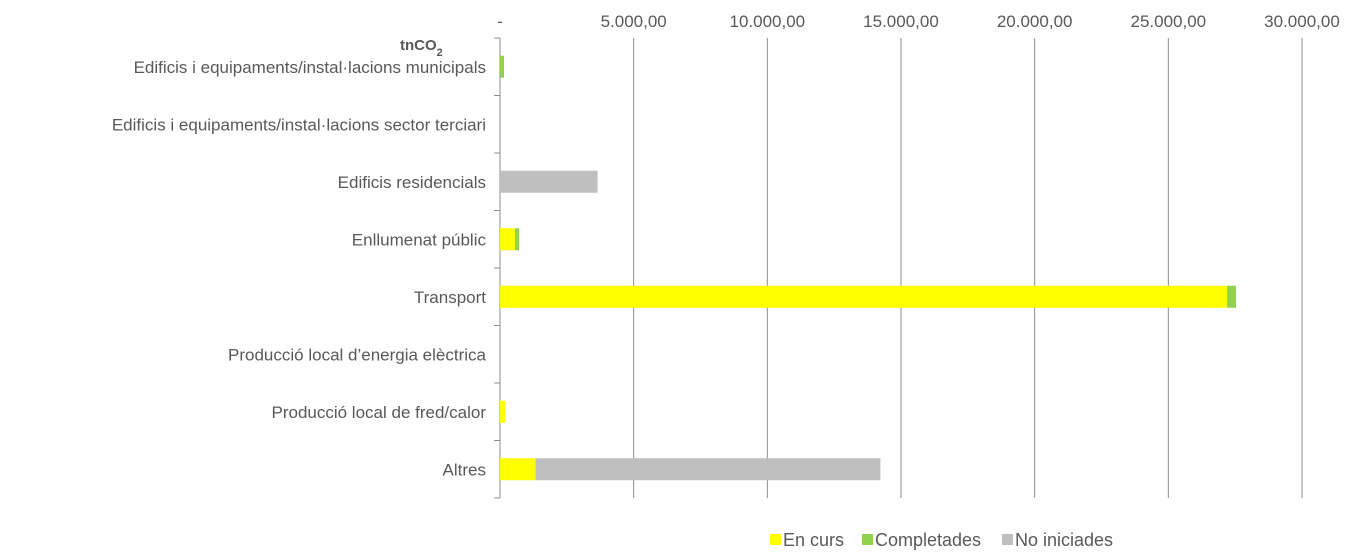 This screenshot has width=1350, height=558. What do you see at coordinates (901, 21) in the screenshot?
I see `x-tick-label: 15.000,00` at bounding box center [901, 21].